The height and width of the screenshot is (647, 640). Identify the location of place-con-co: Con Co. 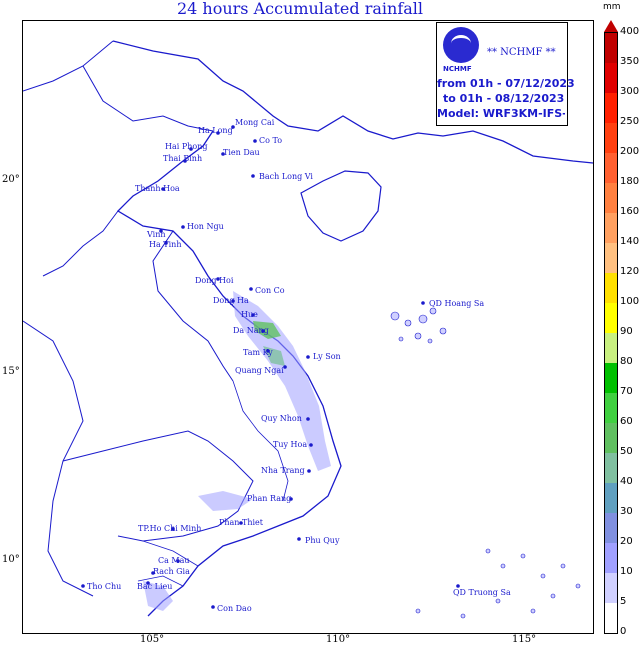
(270, 290).